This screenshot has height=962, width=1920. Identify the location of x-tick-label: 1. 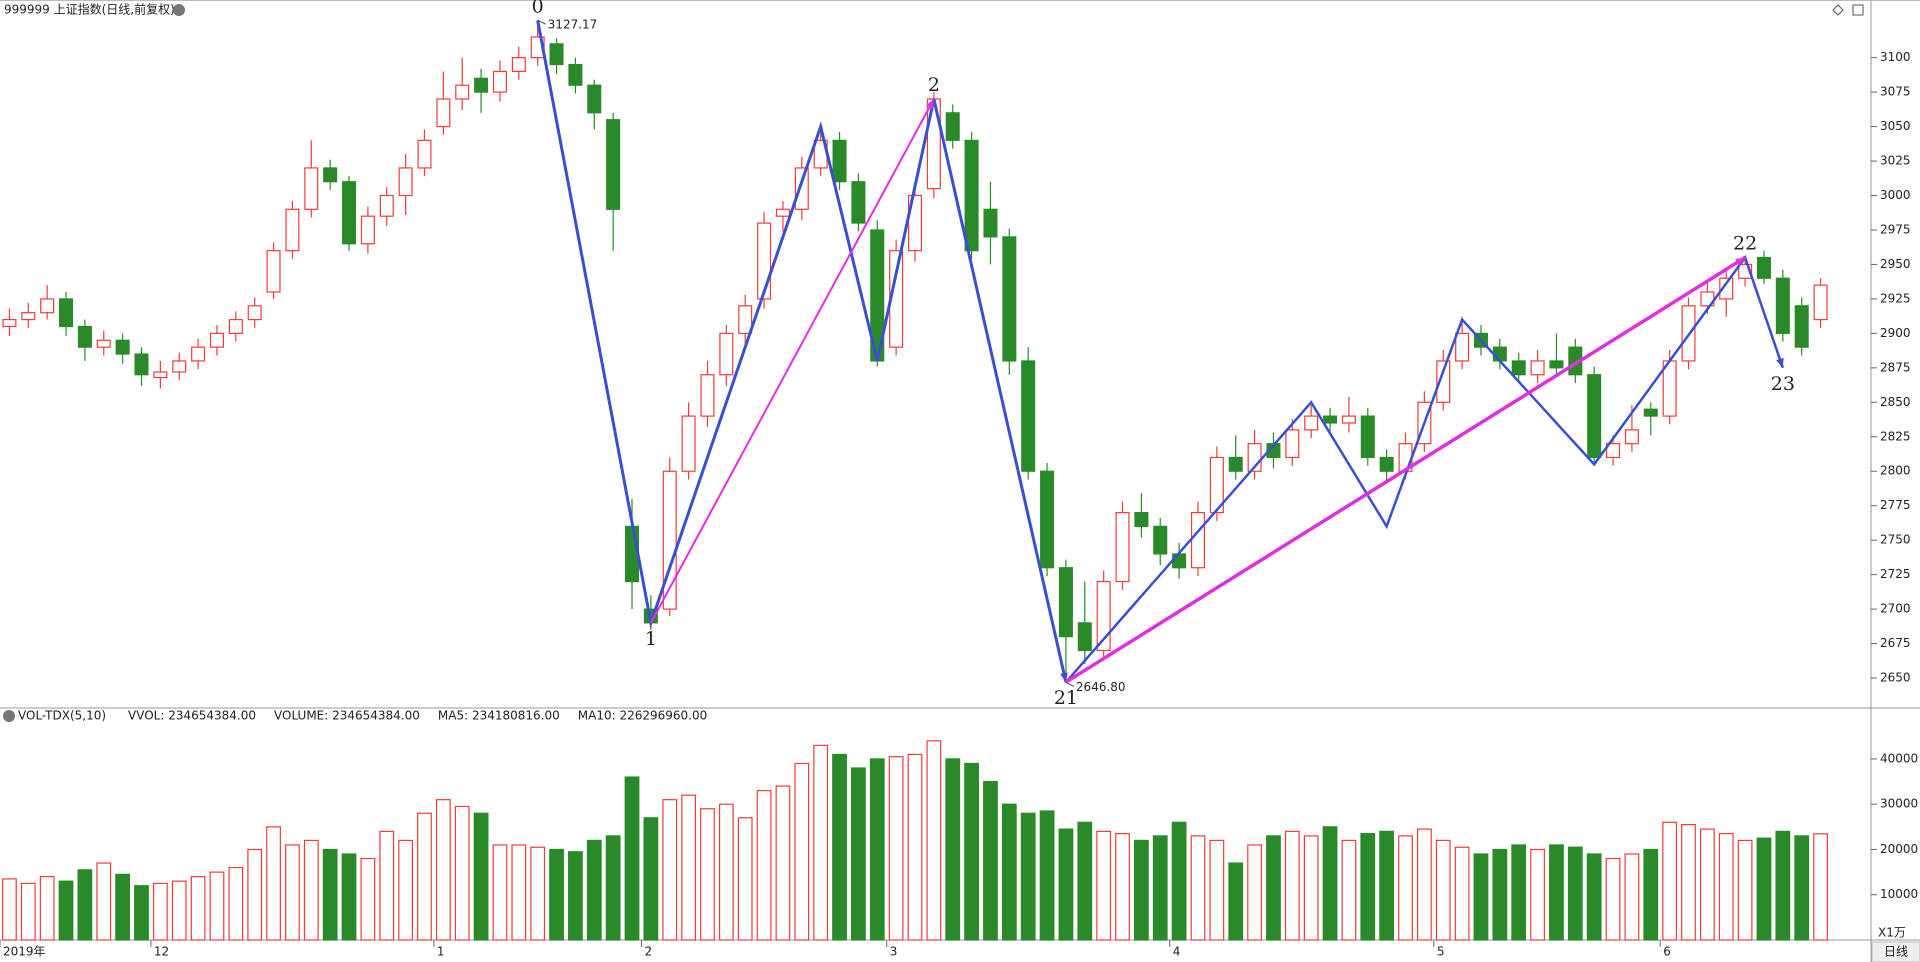
(441, 952).